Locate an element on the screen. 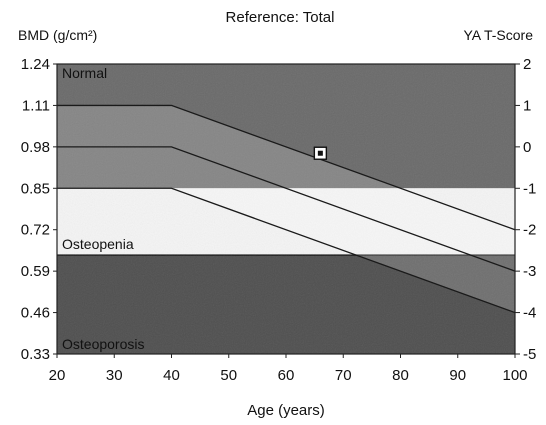 Image resolution: width=546 pixels, height=425 pixels. region-label-1: Osteopenia is located at coordinates (98, 244).